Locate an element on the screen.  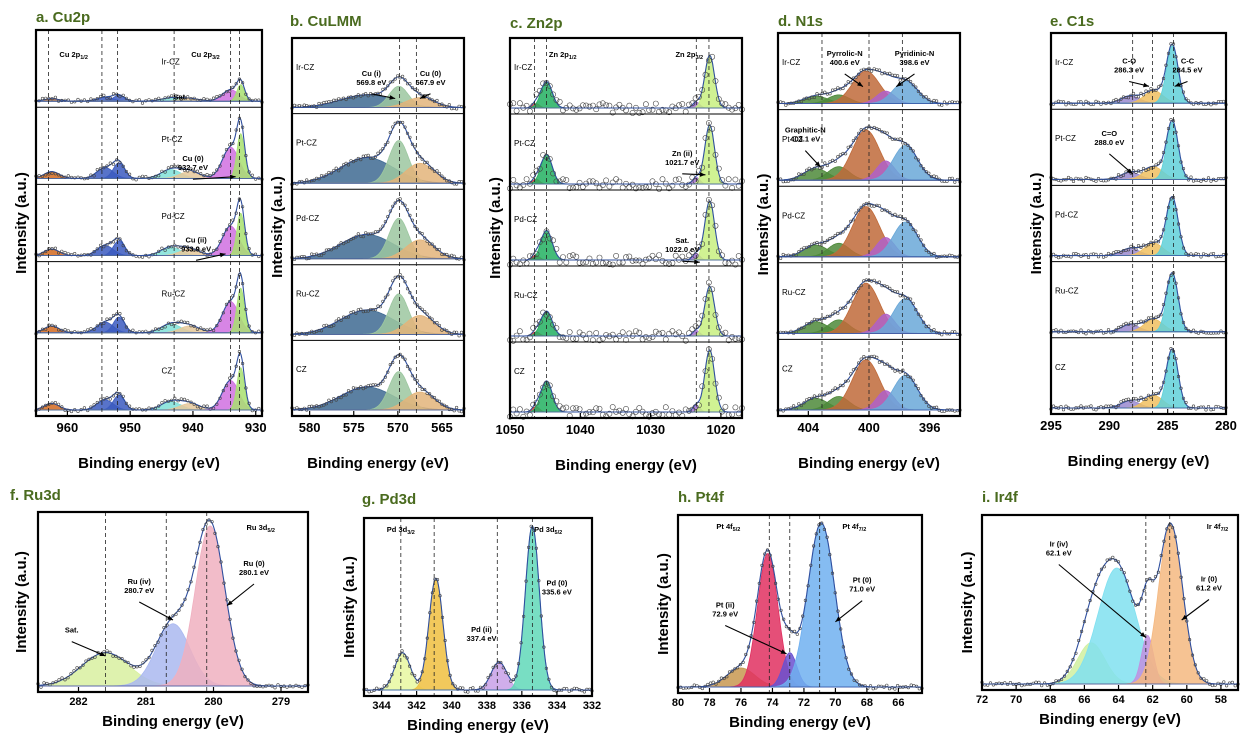
sample-label: Pt-CZ is located at coordinates (172, 139).